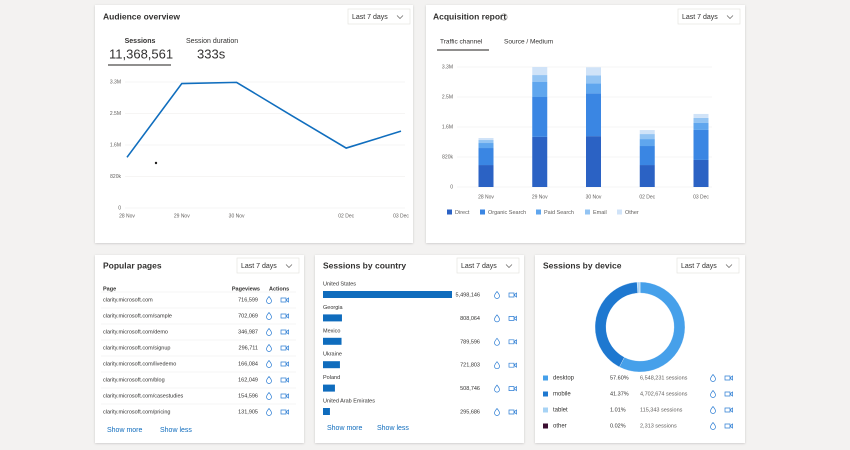 This screenshot has width=850, height=450. What do you see at coordinates (507, 213) in the screenshot?
I see `legend-label: Organic Search` at bounding box center [507, 213].